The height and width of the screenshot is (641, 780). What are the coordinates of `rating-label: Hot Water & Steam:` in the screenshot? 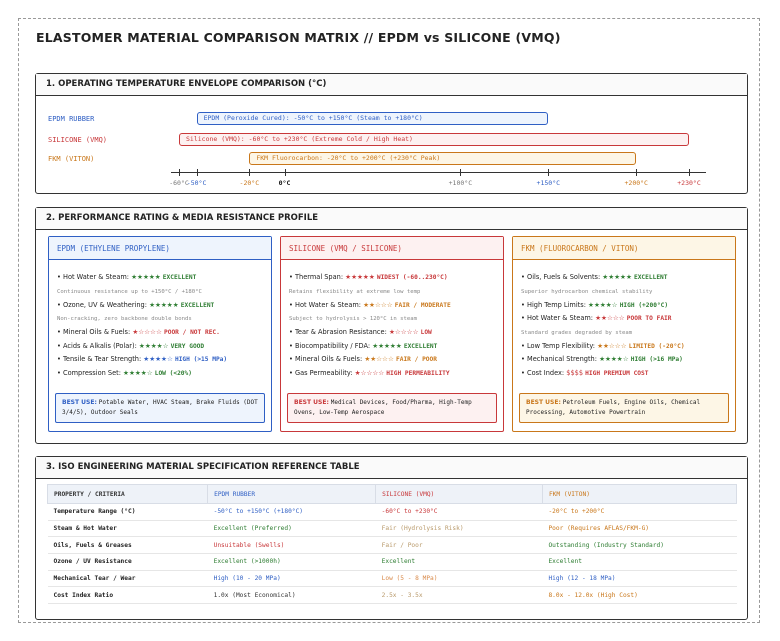 It's located at (328, 304).